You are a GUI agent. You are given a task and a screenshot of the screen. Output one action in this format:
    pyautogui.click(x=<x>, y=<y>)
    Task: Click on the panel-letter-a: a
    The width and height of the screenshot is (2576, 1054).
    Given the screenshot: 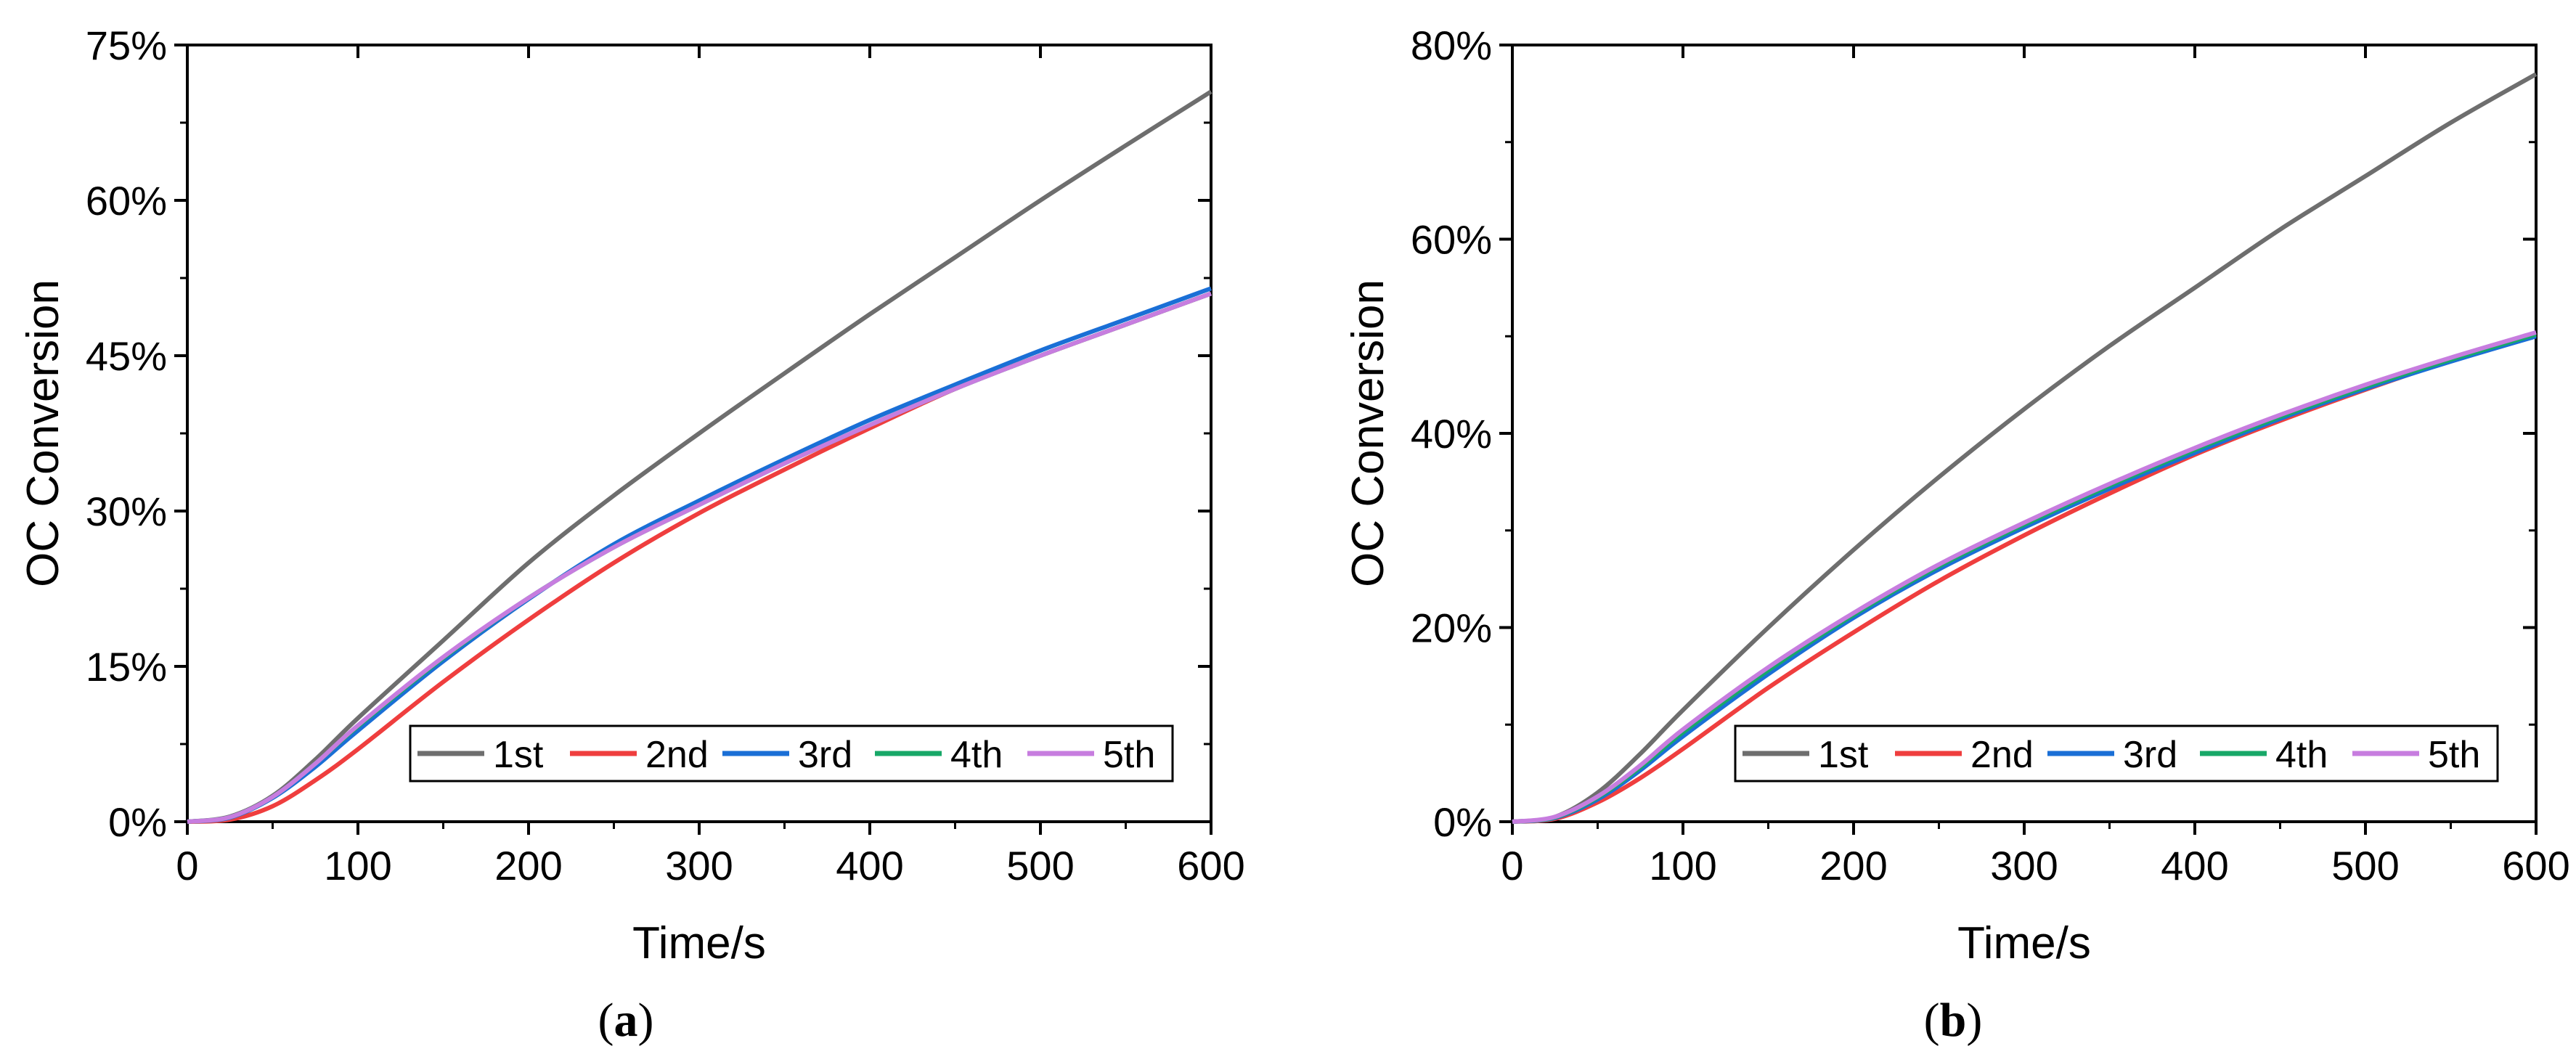 What is the action you would take?
    pyautogui.click(x=626, y=1020)
    